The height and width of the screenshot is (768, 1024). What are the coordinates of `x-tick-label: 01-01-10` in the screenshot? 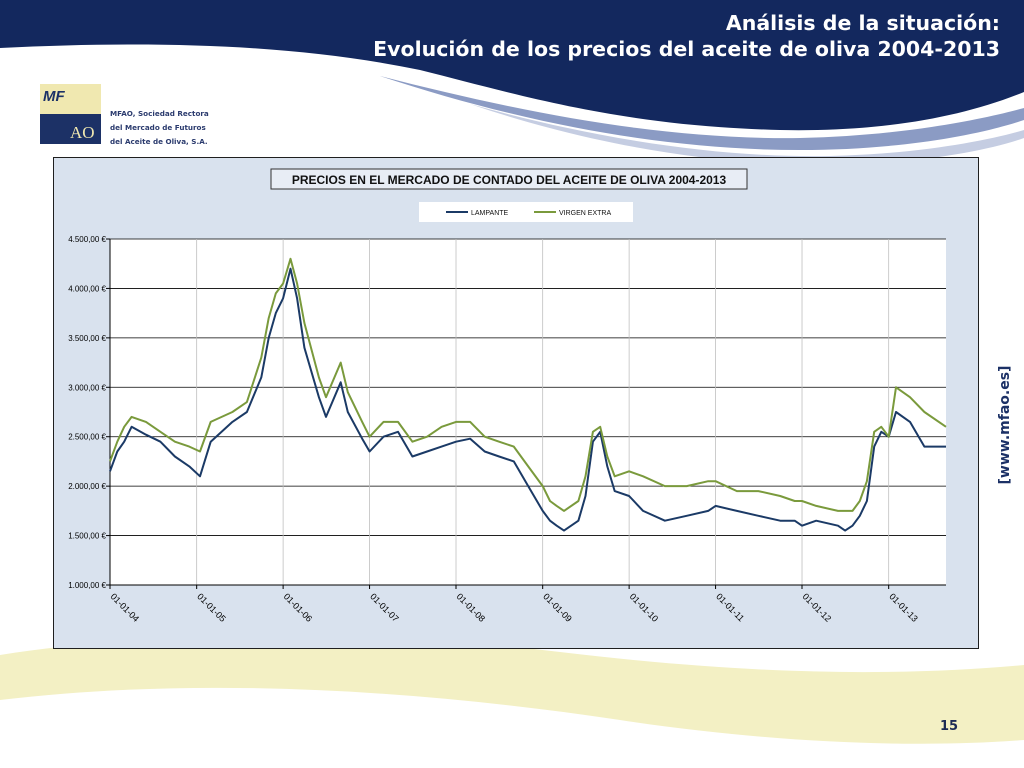 It's located at (644, 607).